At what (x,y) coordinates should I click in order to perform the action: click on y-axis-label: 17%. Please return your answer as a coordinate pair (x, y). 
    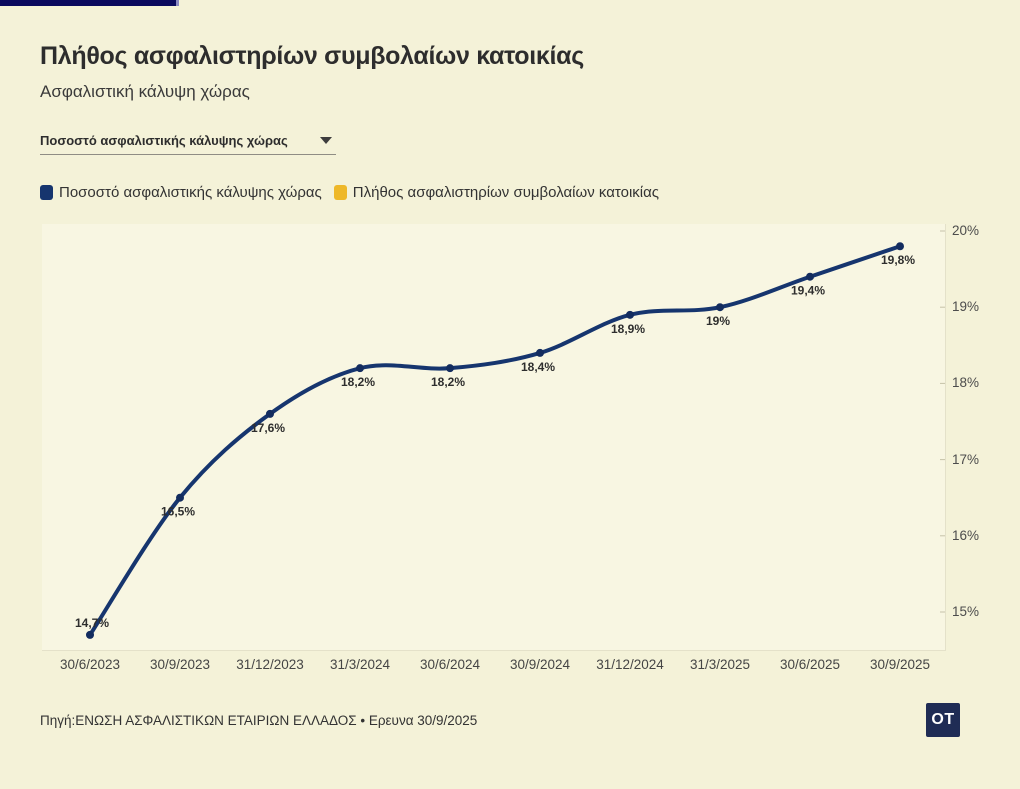
    Looking at the image, I should click on (966, 459).